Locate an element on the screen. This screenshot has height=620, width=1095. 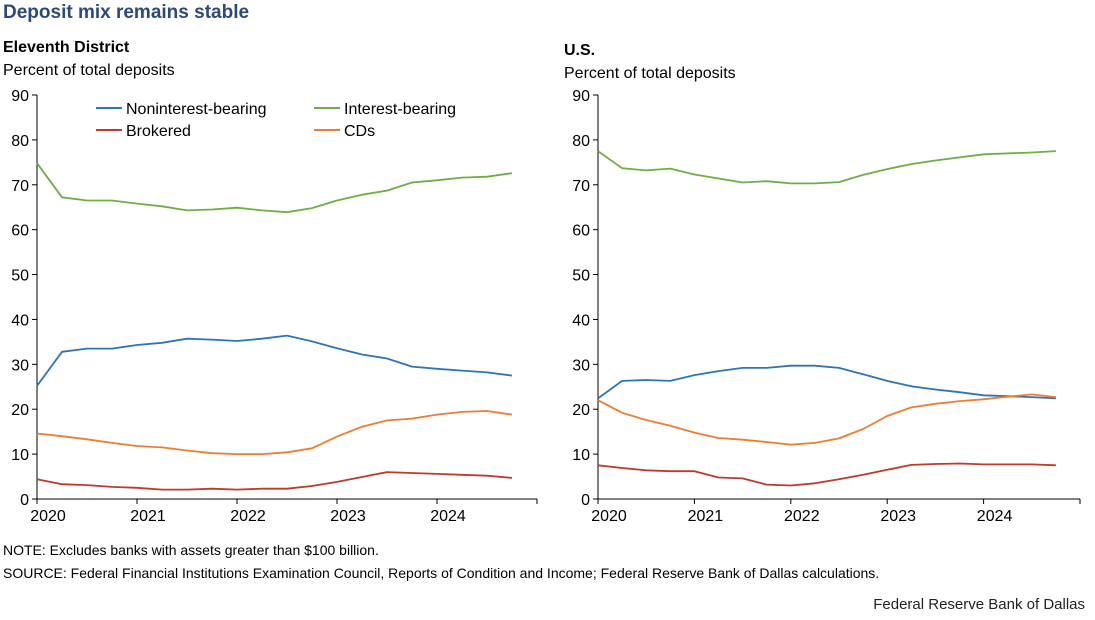
district-x-tick-label: 2024 is located at coordinates (448, 516).